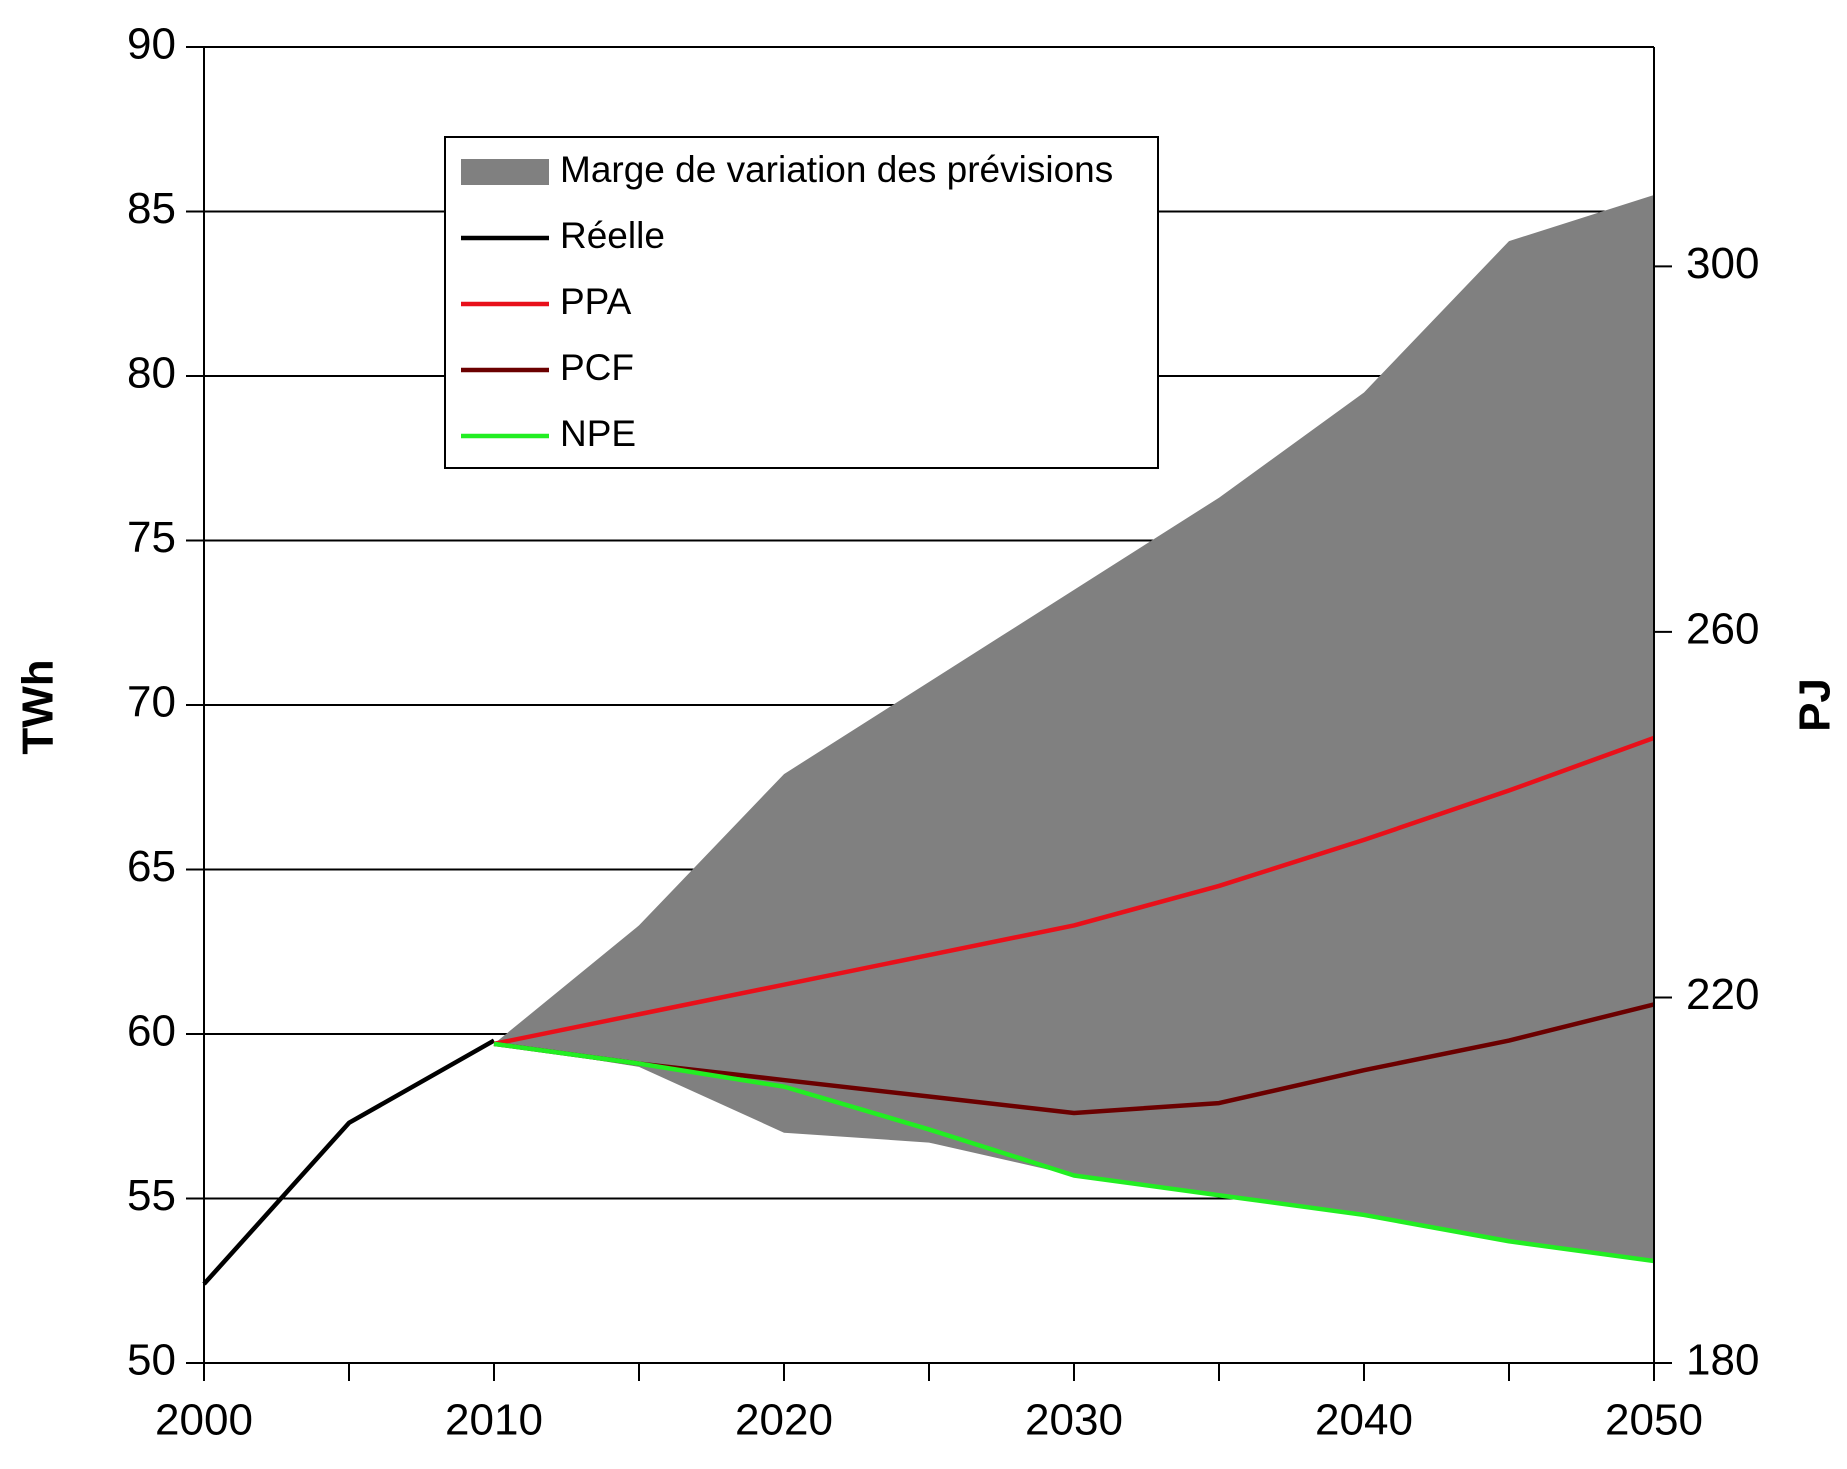 This screenshot has width=1847, height=1469. What do you see at coordinates (151, 208) in the screenshot?
I see `y-tick-label: 85` at bounding box center [151, 208].